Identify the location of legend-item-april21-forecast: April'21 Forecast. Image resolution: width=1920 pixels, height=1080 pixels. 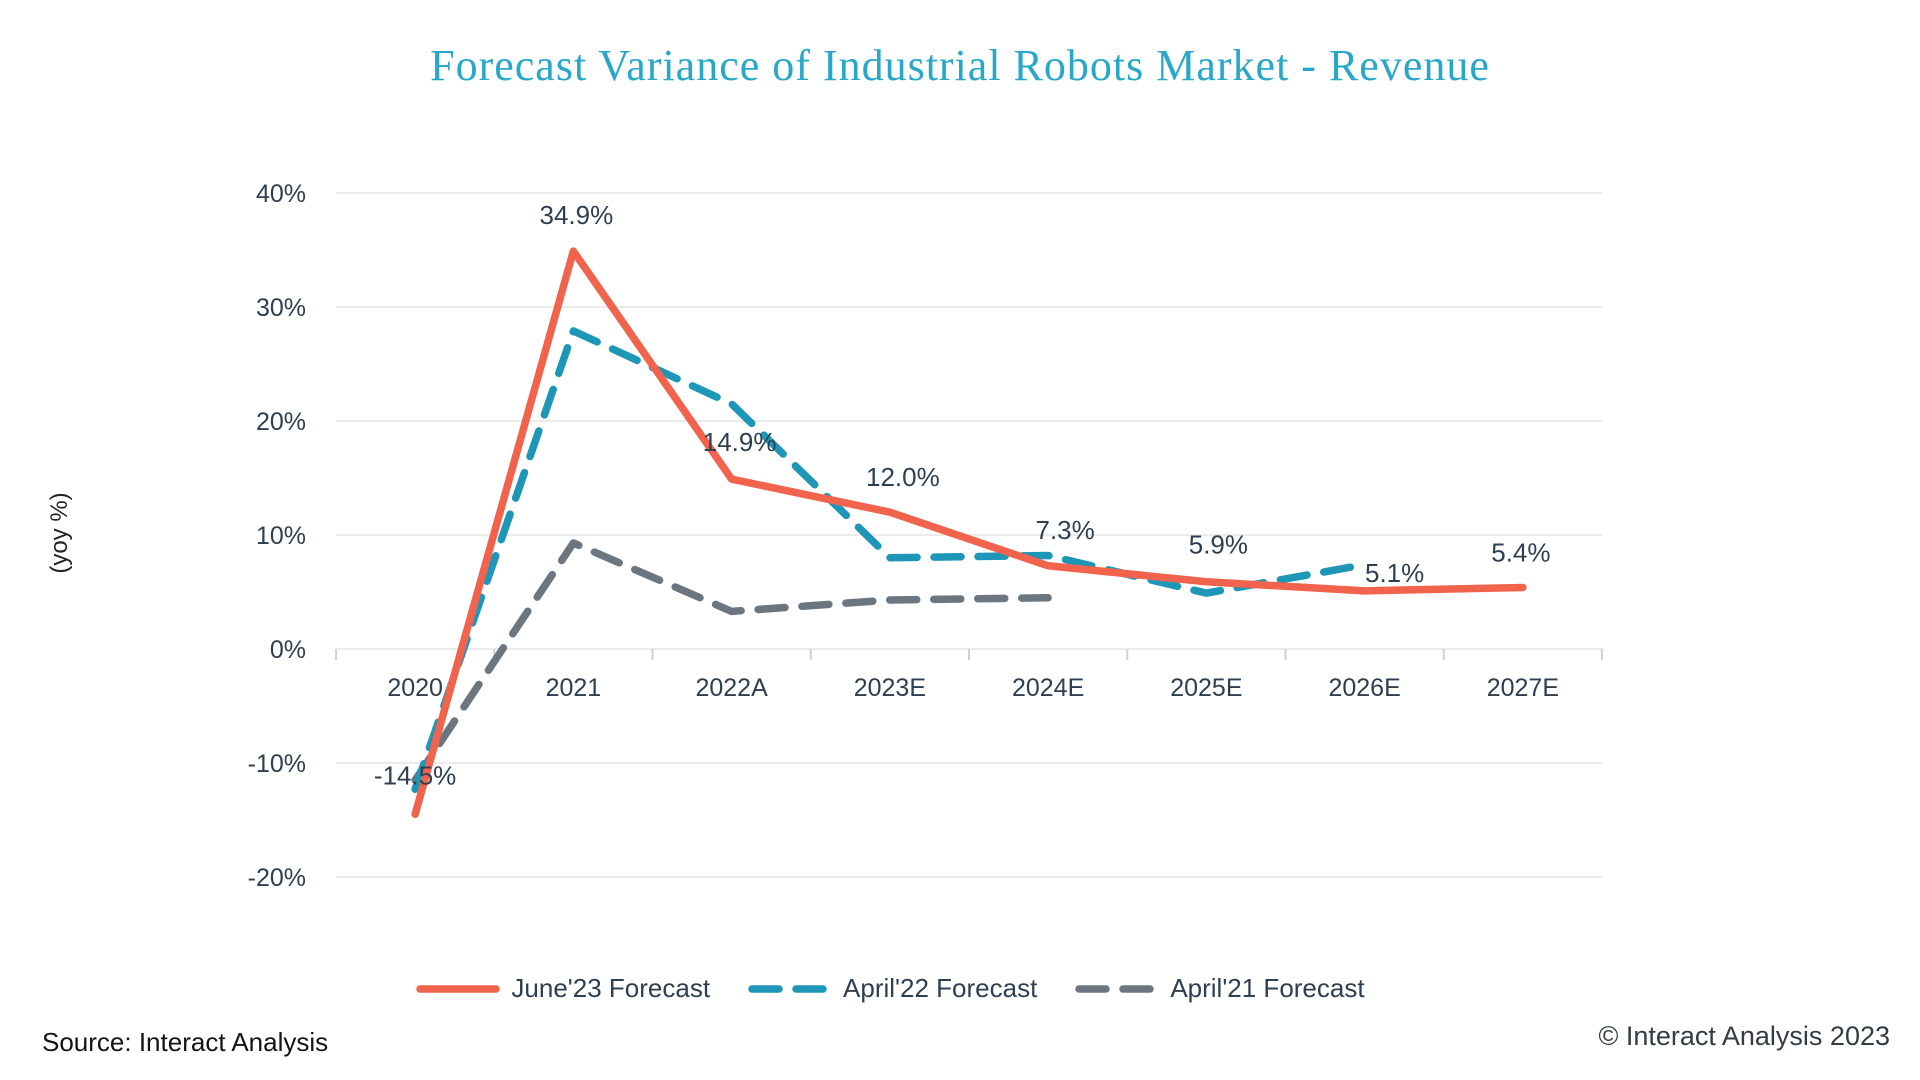
(1219, 988).